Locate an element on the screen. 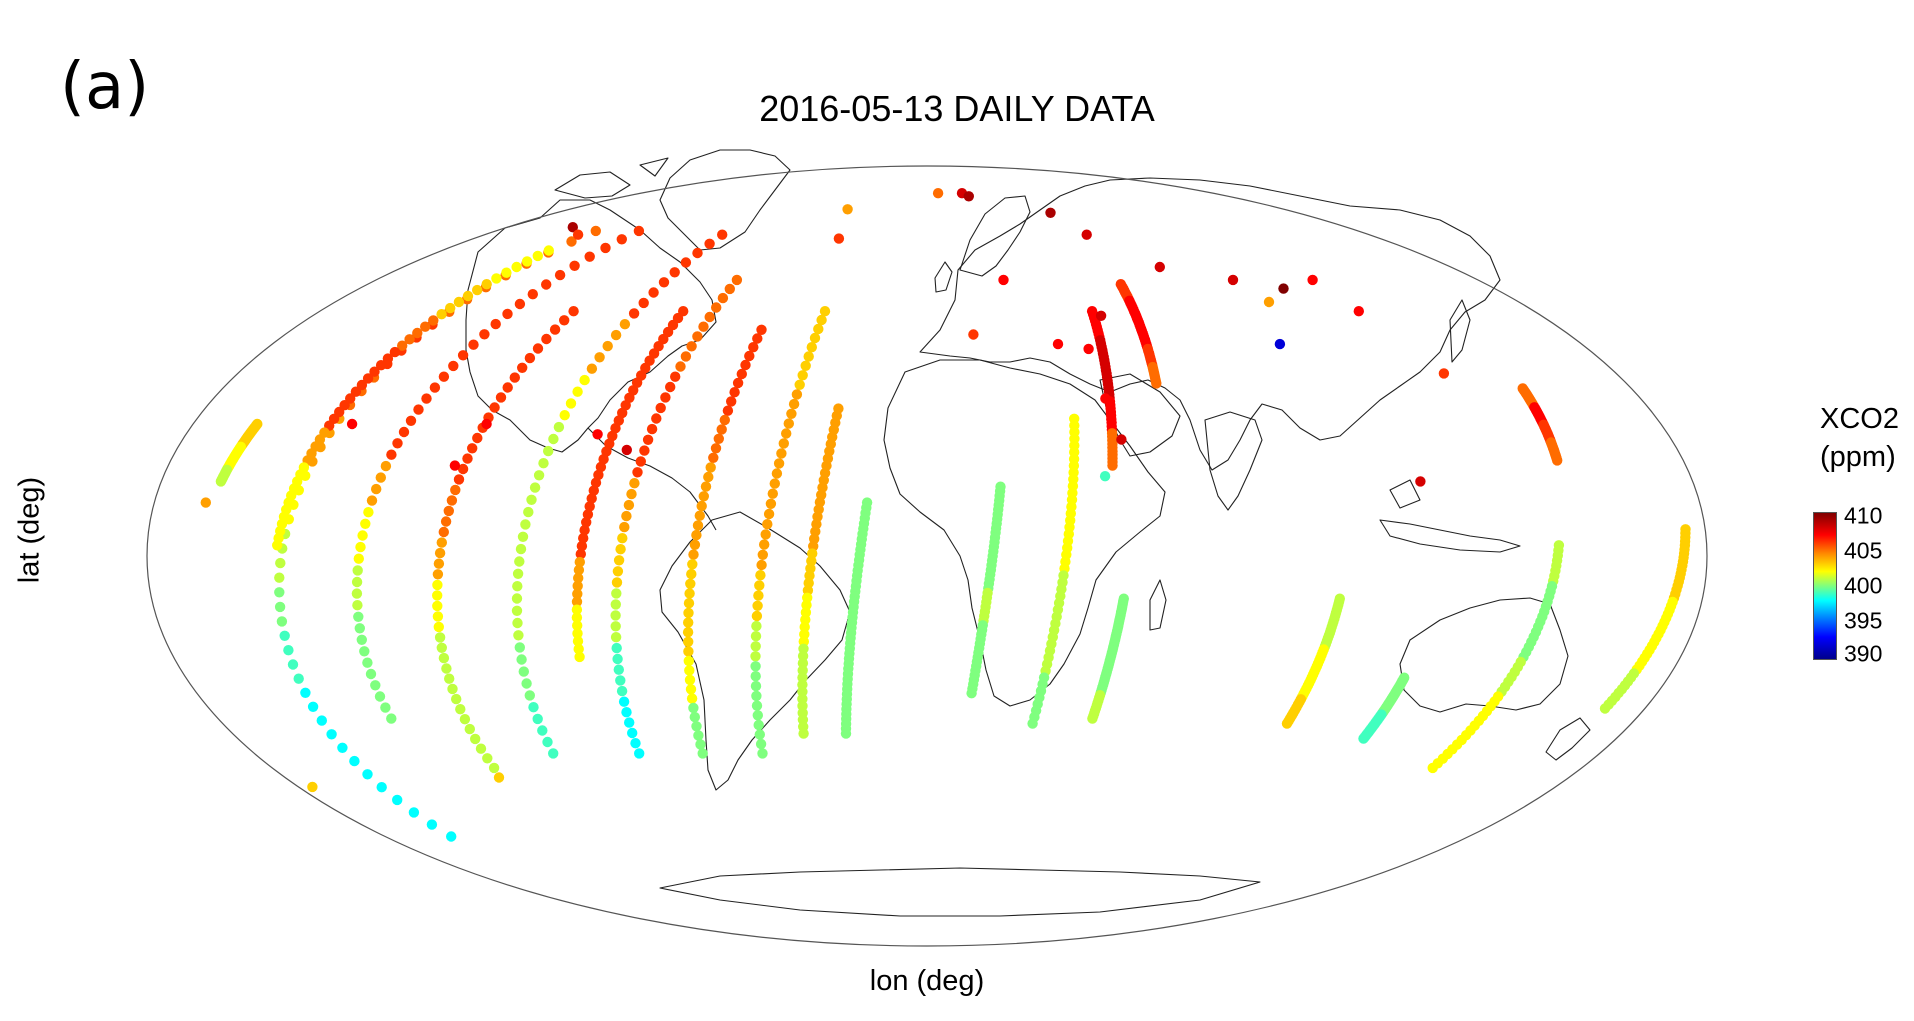 The image size is (1914, 1021). india-outline is located at coordinates (1233, 461).